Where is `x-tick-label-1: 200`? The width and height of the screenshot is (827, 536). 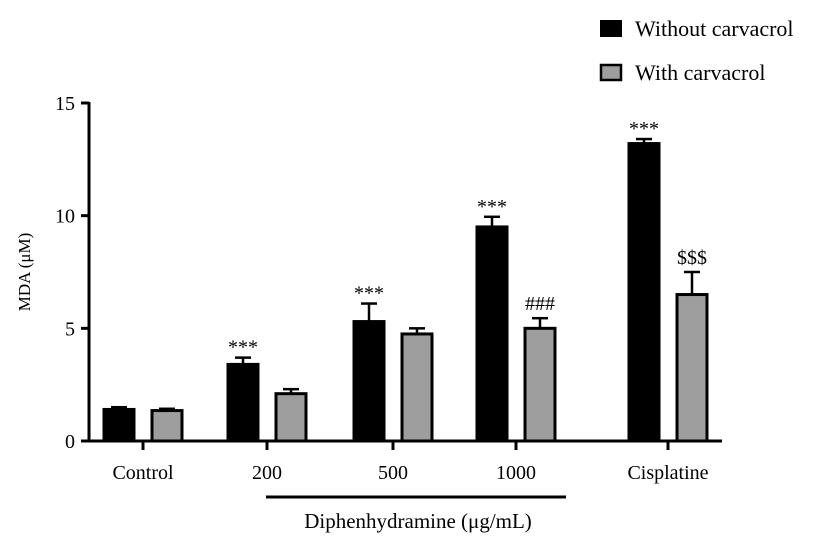 x-tick-label-1: 200 is located at coordinates (267, 473).